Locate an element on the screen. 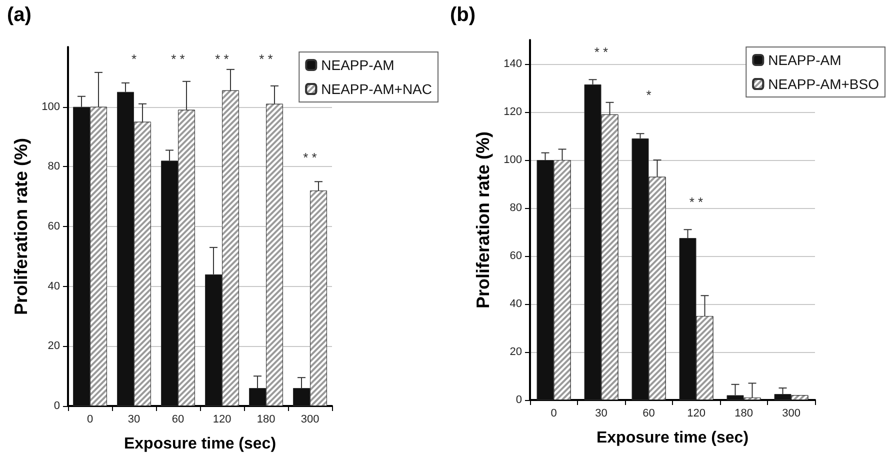 The width and height of the screenshot is (887, 461). y-tick-label: 140 is located at coordinates (513, 64).